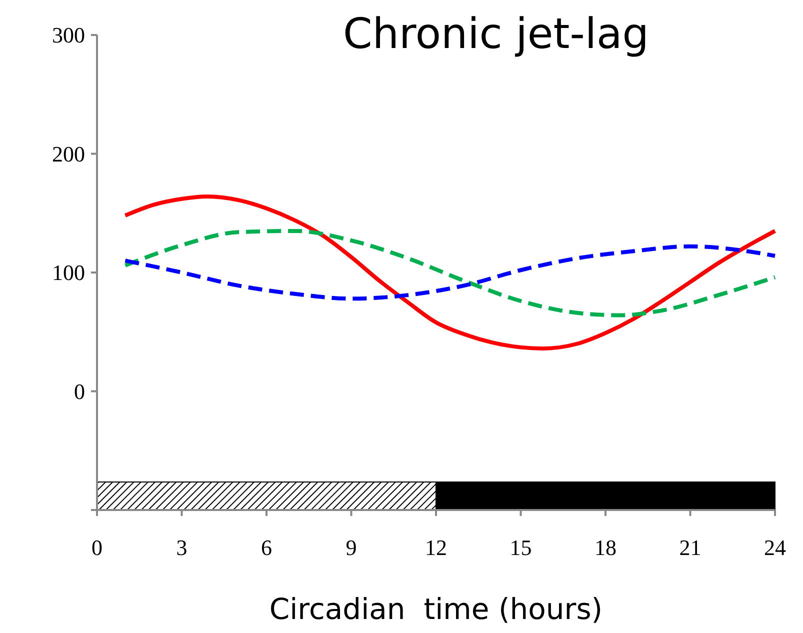 The width and height of the screenshot is (803, 633). I want to click on y-tick-label: 300, so click(68, 35).